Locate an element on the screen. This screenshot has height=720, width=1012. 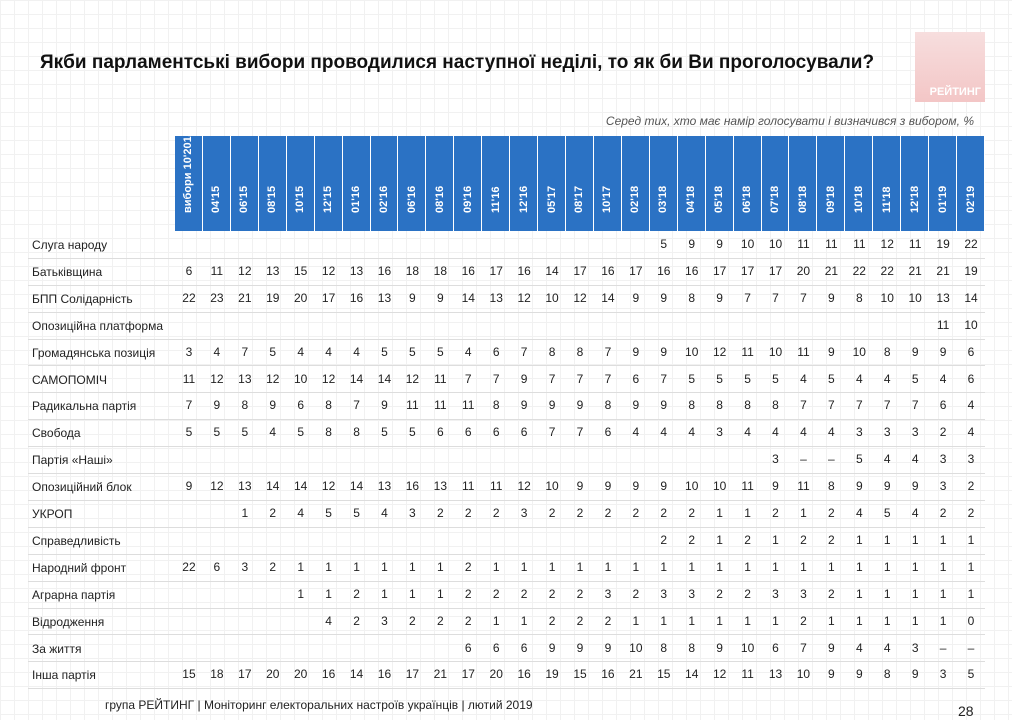
column-label: 09'16 is located at coordinates (467, 199).